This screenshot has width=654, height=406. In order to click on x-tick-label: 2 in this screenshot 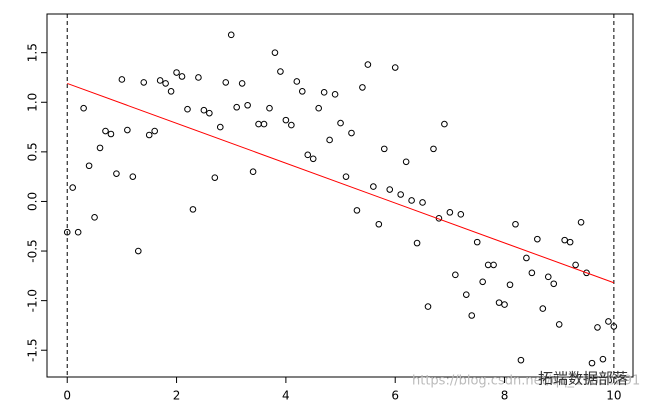, I will do `click(177, 396)`.